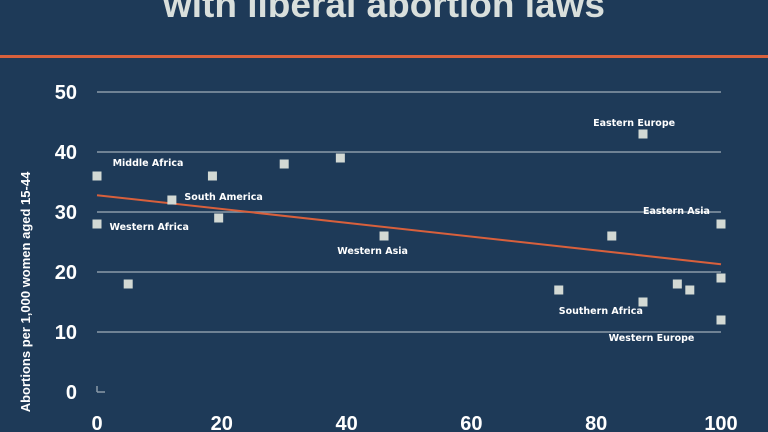 The height and width of the screenshot is (432, 768). What do you see at coordinates (652, 338) in the screenshot?
I see `point-annotation: Western Europe` at bounding box center [652, 338].